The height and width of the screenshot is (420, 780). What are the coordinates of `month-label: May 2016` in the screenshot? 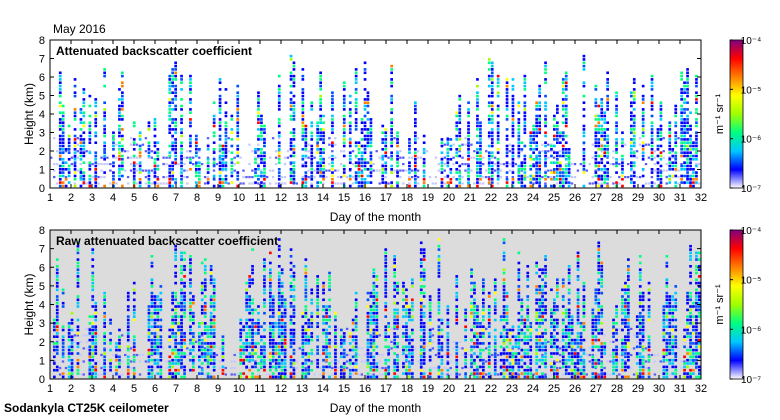 It's located at (79, 29).